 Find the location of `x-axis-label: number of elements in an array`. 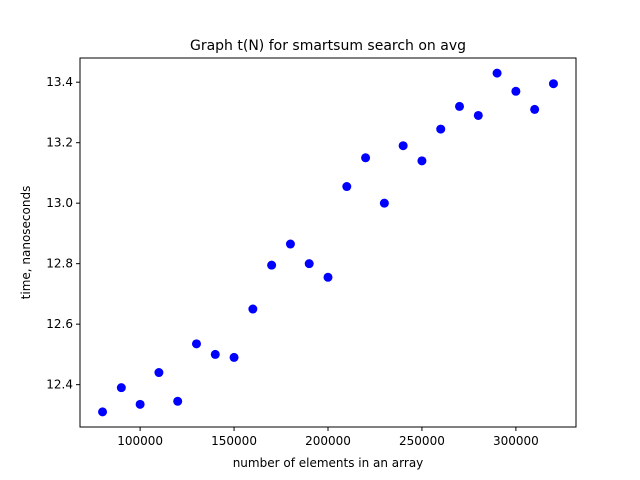

x-axis-label: number of elements in an array is located at coordinates (328, 463).